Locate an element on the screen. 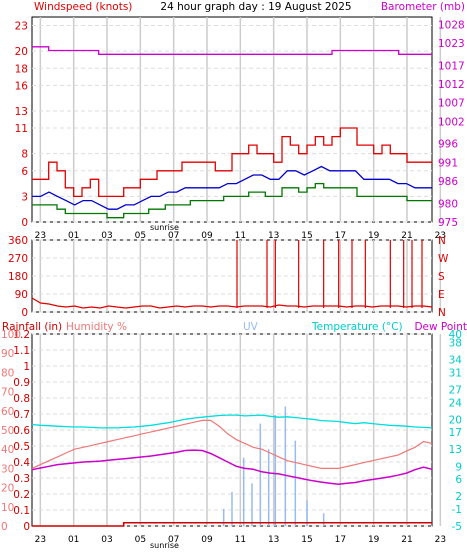 The height and width of the screenshot is (559, 467). rainfall-line is located at coordinates (232, 524).